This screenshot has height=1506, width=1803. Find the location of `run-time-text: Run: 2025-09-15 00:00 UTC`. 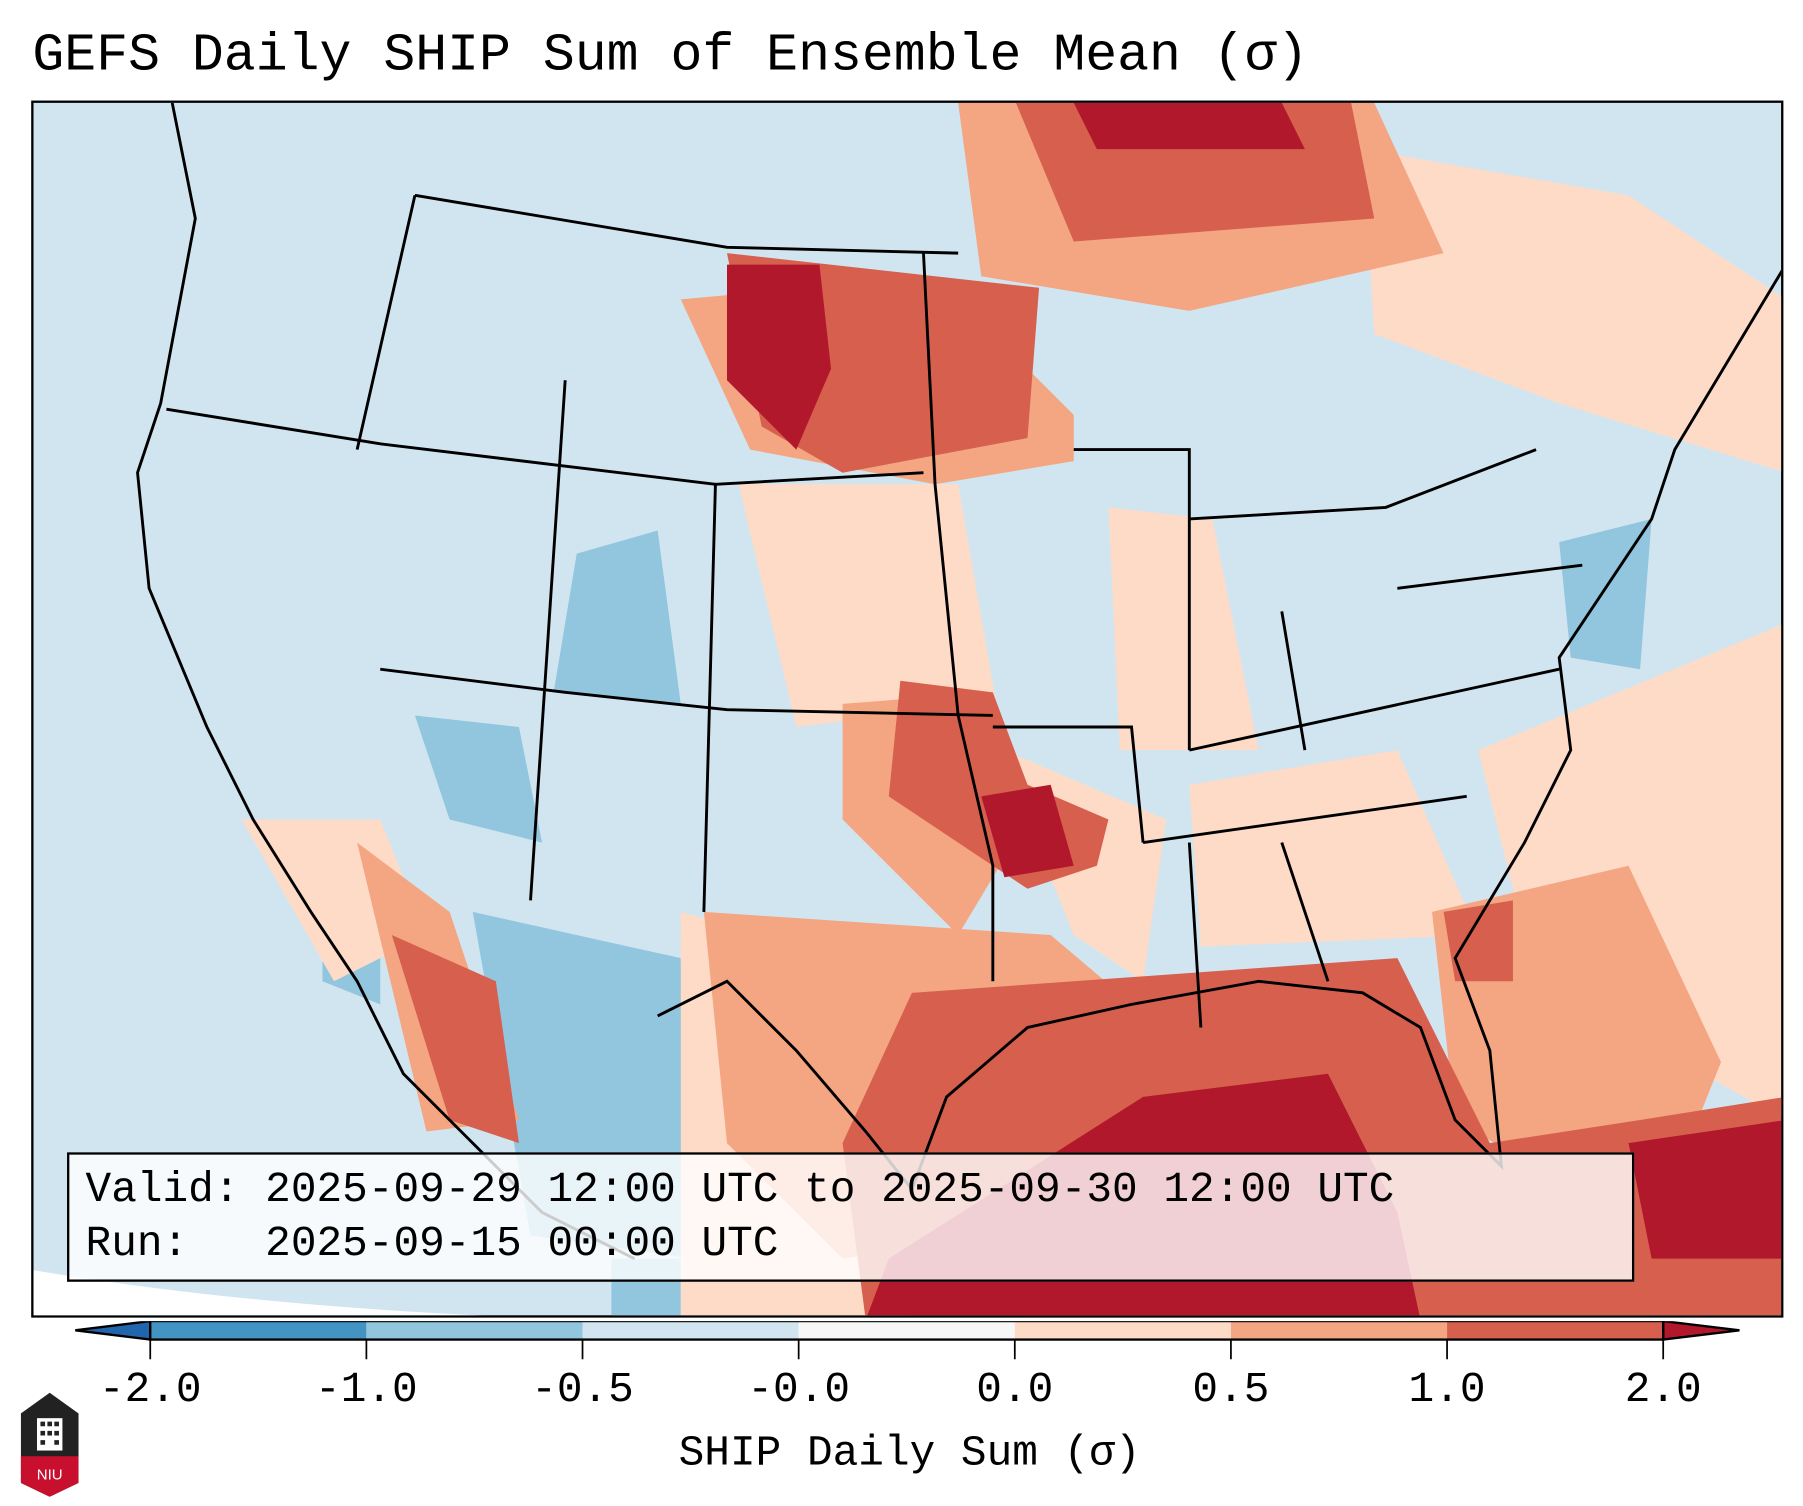

run-time-text: Run: 2025-09-15 00:00 UTC is located at coordinates (432, 1245).